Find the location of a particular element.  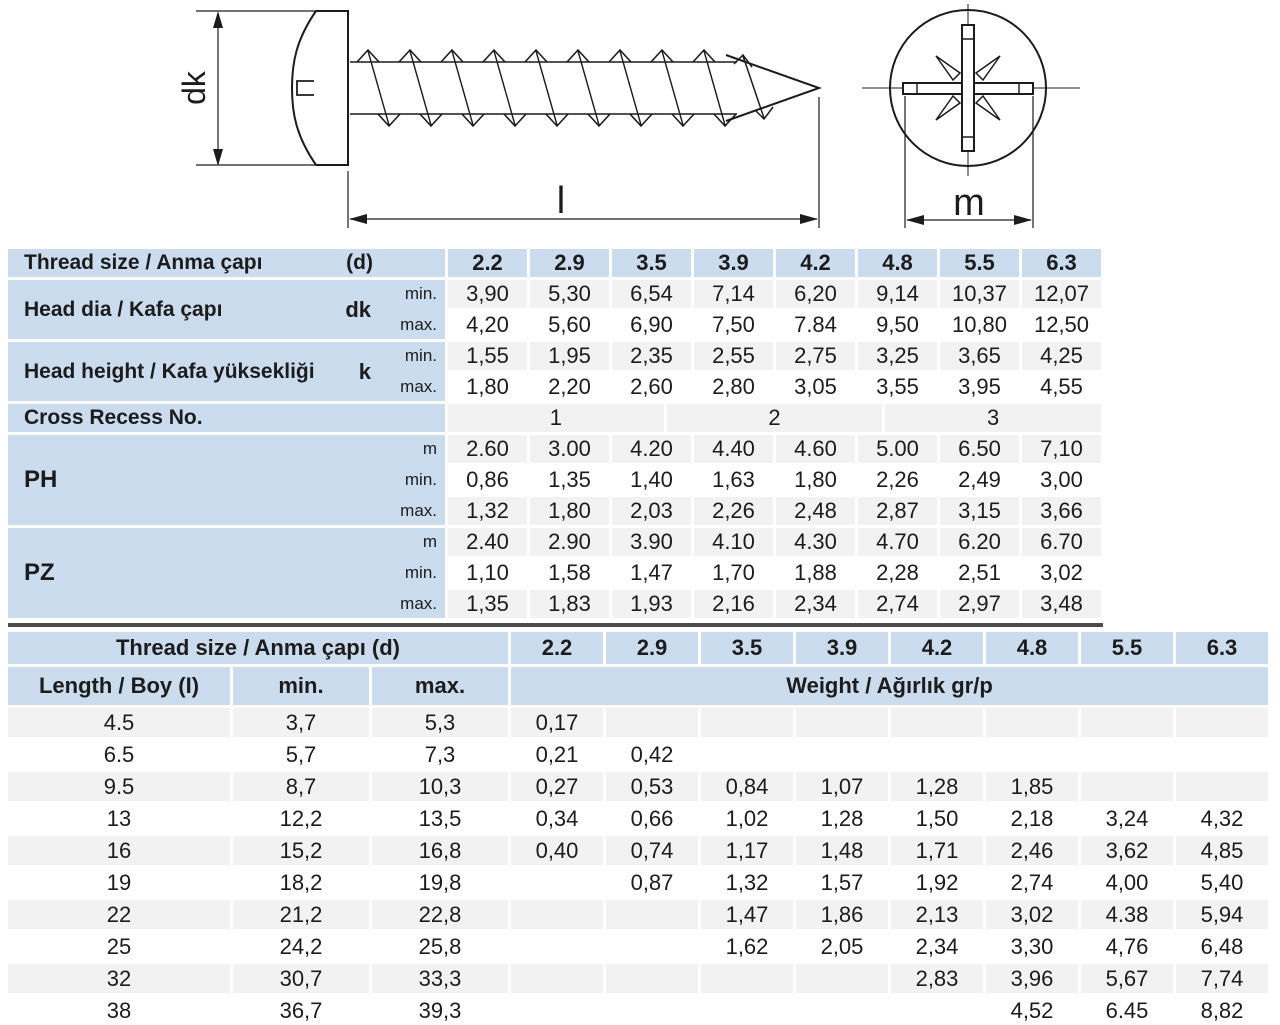

value-cell: 0,86 is located at coordinates (487, 480).